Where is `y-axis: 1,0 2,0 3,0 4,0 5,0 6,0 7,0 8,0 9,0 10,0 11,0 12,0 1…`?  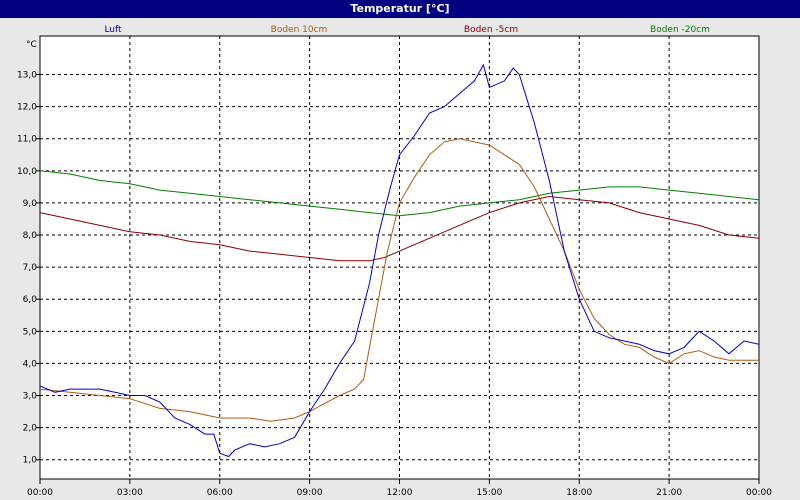
y-axis: 1,0 2,0 3,0 4,0 5,0 6,0 7,0 8,0 9,0 10,0 11,0 12,0 1… is located at coordinates (28, 268).